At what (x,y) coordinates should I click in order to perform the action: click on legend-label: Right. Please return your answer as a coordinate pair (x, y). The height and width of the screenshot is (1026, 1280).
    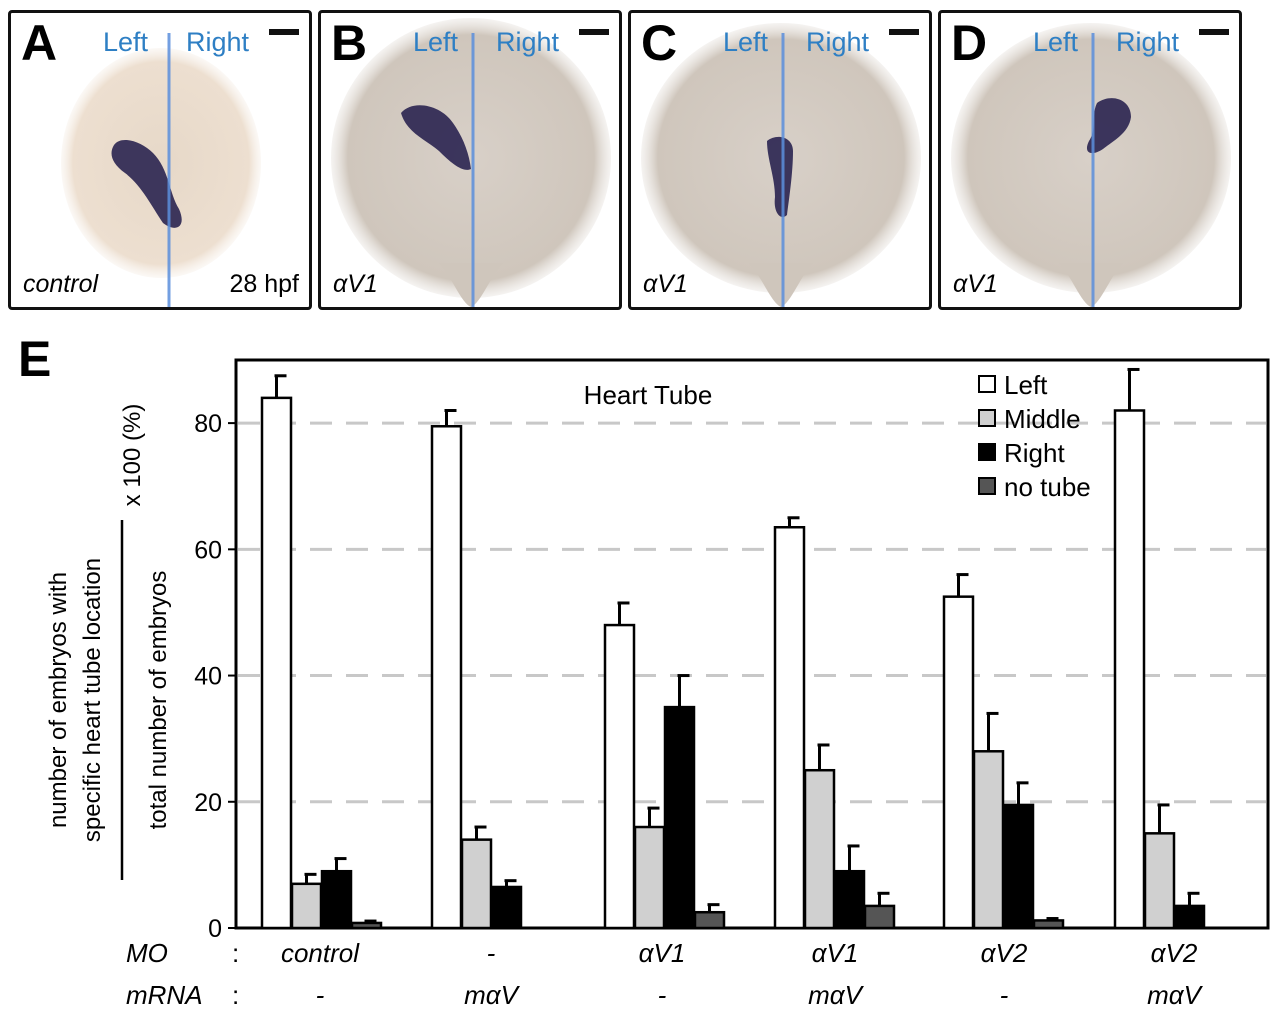
    Looking at the image, I should click on (1034, 453).